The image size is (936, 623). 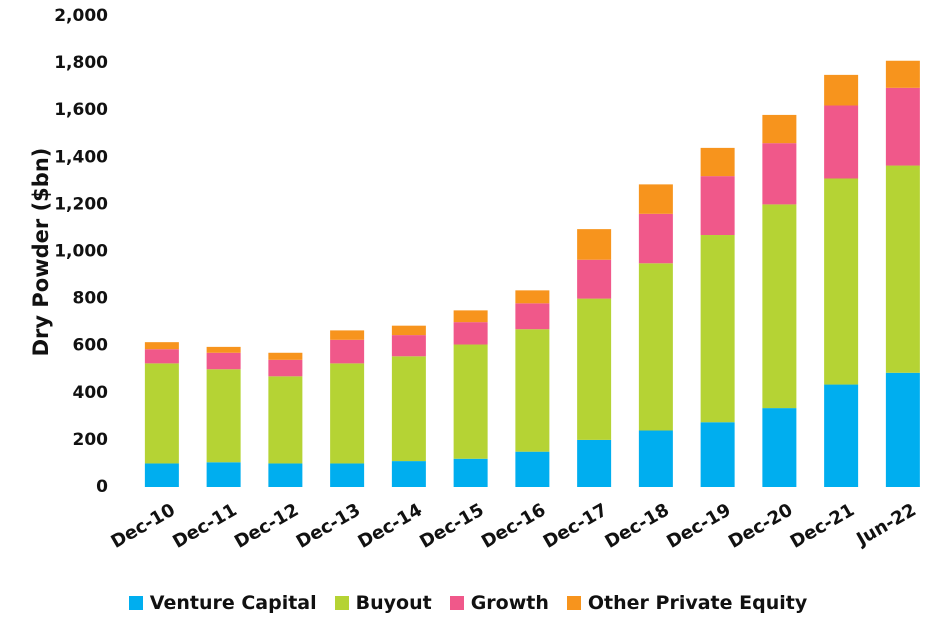 What do you see at coordinates (266, 525) in the screenshot?
I see `x-tick-label: Dec-12` at bounding box center [266, 525].